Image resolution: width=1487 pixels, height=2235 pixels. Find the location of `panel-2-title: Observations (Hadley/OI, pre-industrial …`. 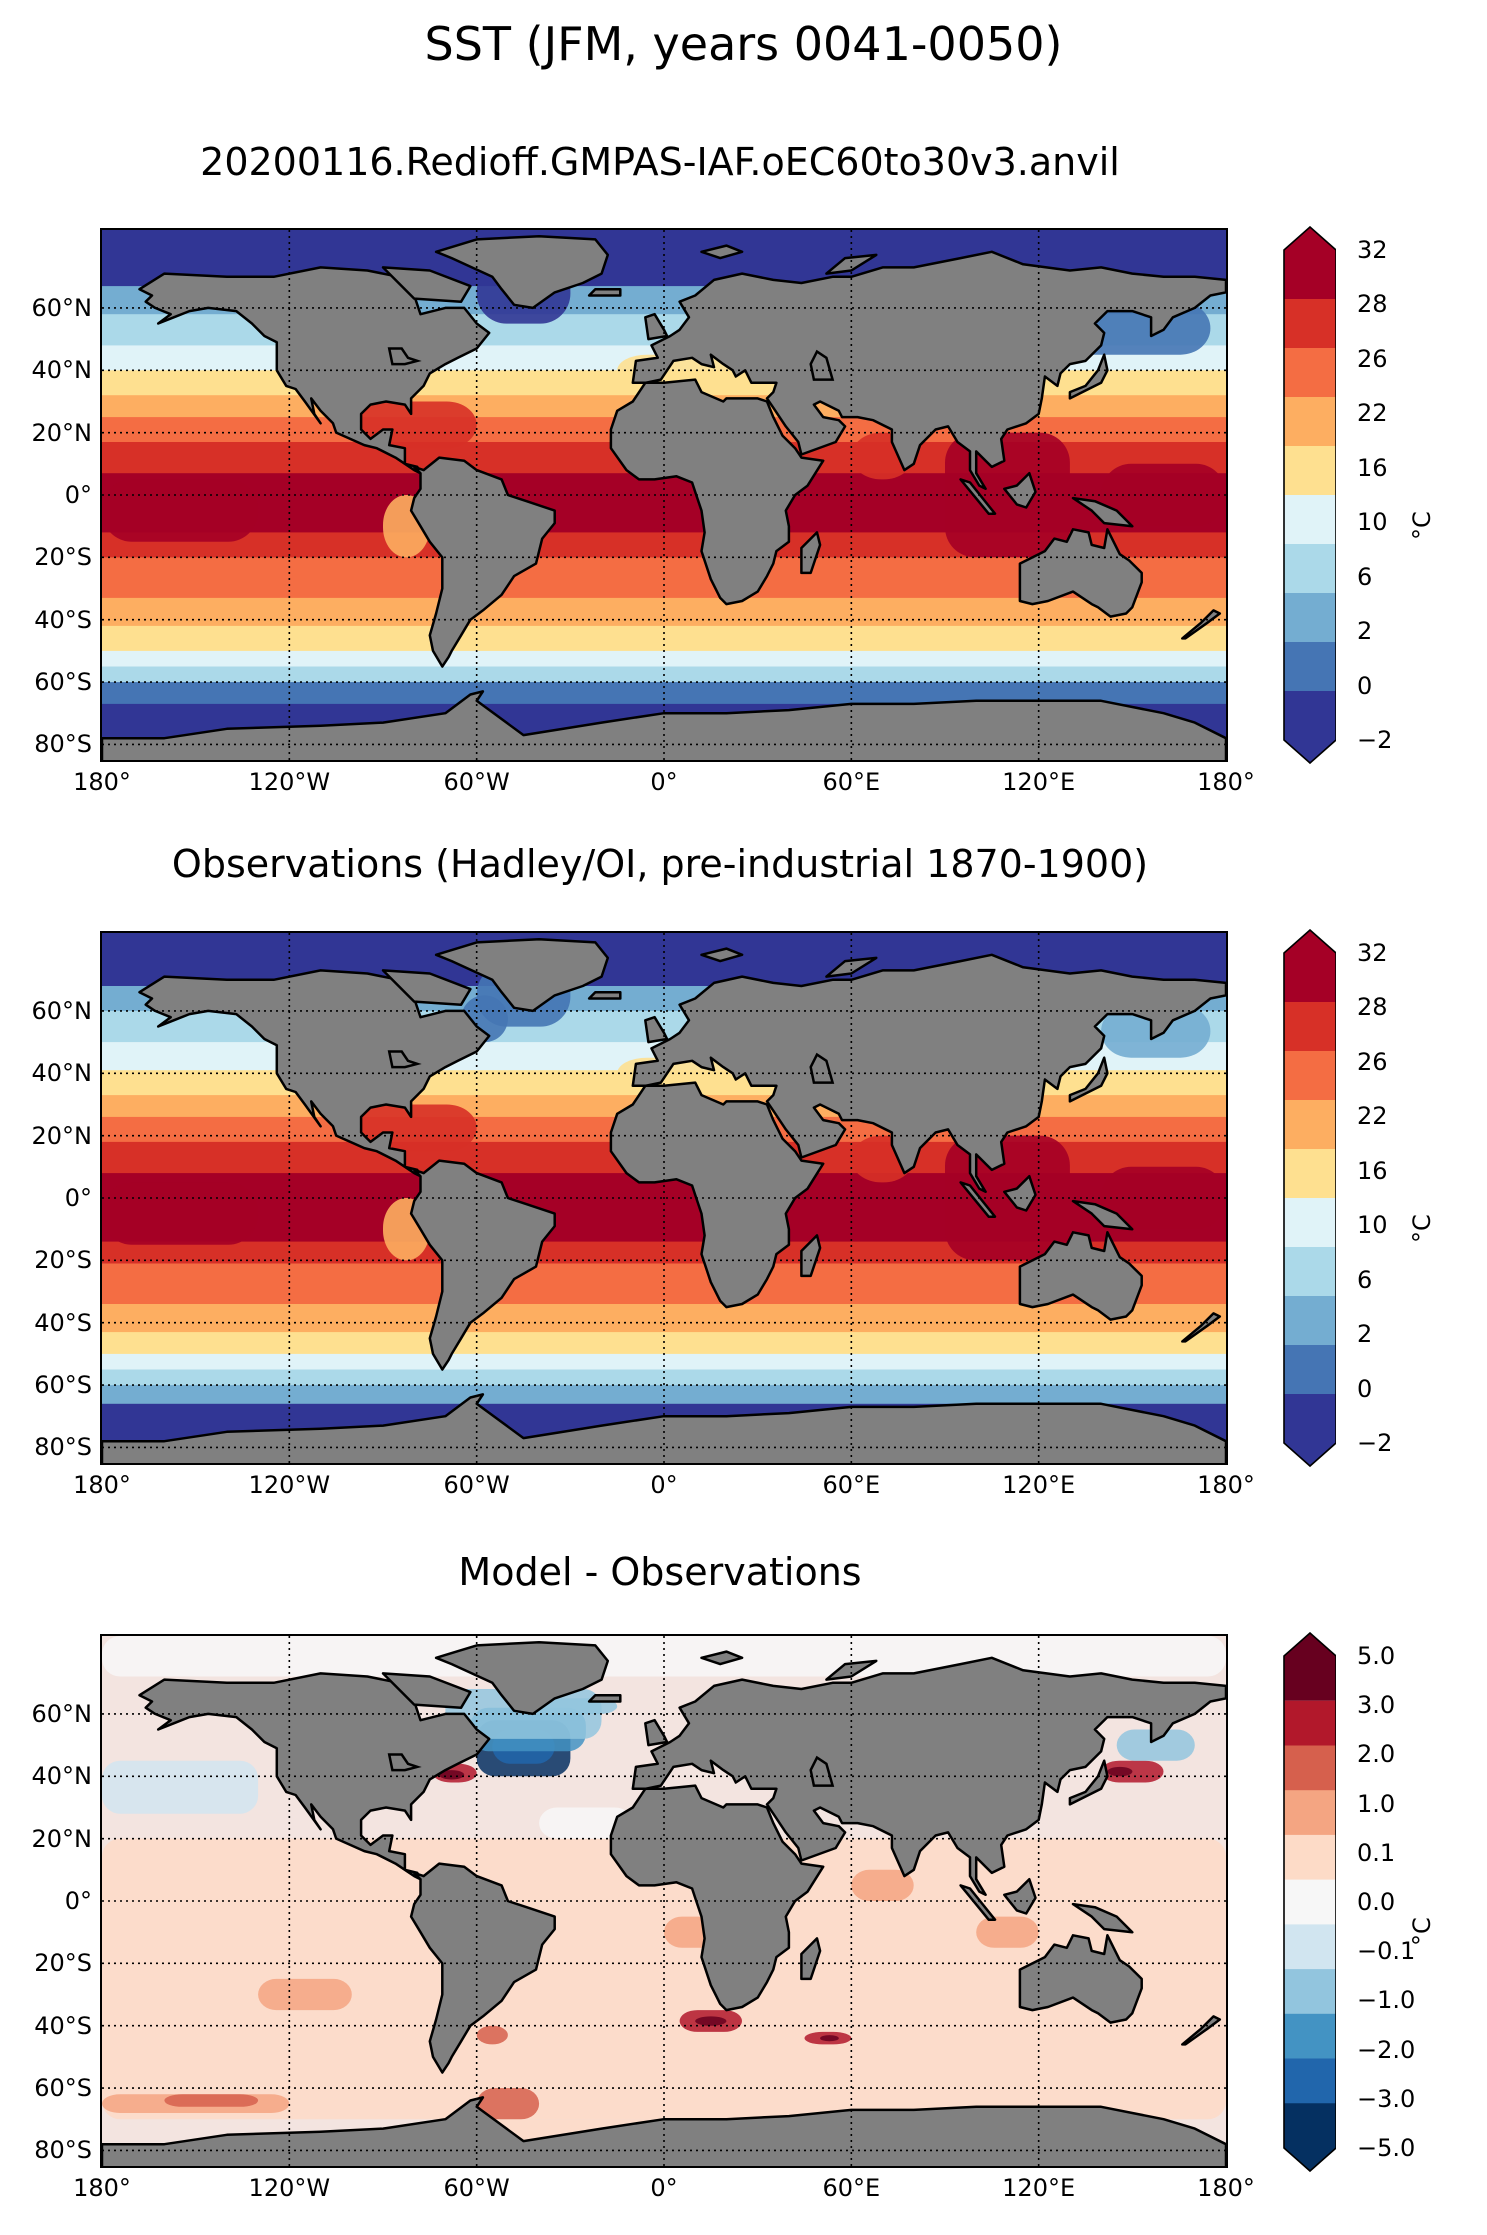

panel-2-title: Observations (Hadley/OI, pre-industrial … is located at coordinates (660, 864).